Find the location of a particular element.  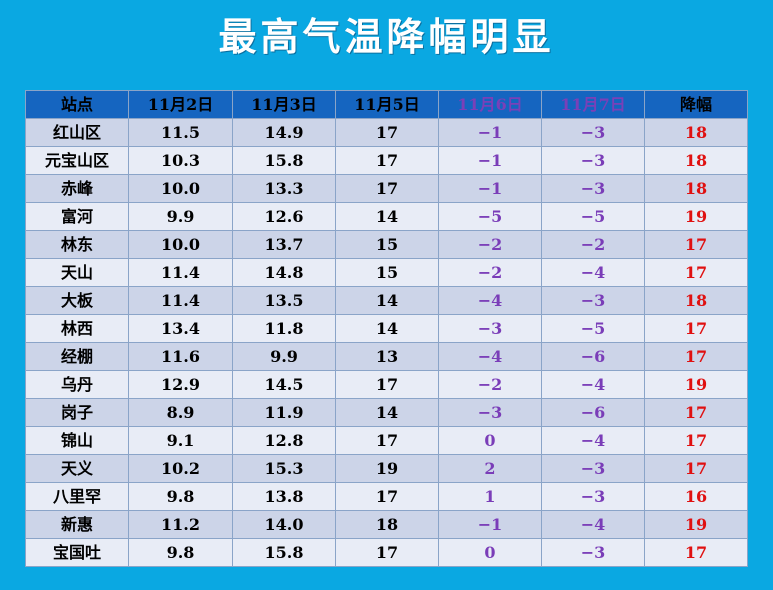

station-cell: 林东 is located at coordinates (77, 244).